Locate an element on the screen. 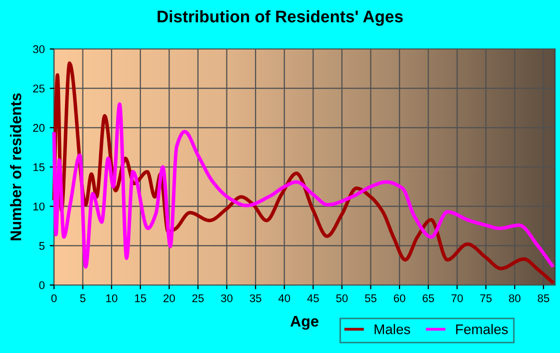  x-tick-label: 30 is located at coordinates (227, 298).